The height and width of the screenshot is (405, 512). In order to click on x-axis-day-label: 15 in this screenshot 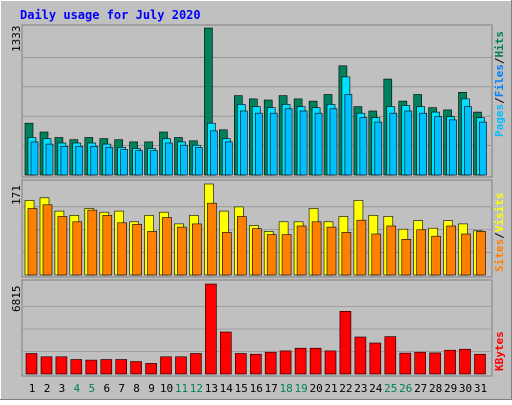, I will do `click(241, 388)`.